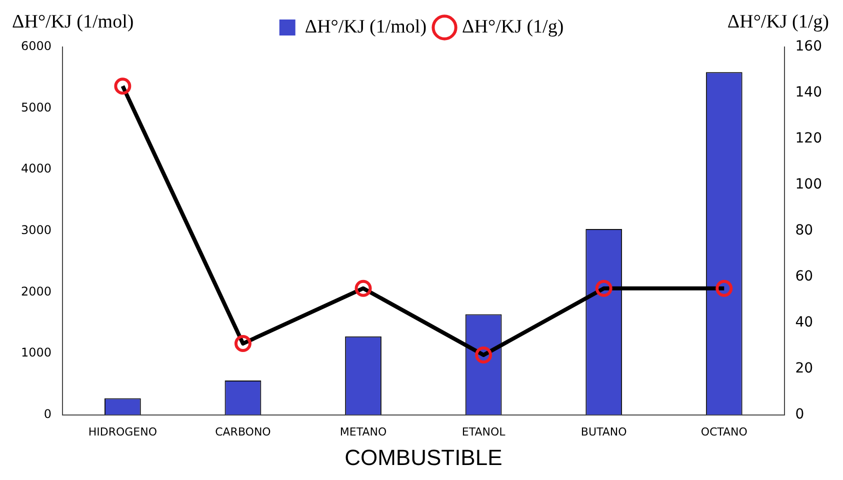 This screenshot has height=480, width=843. I want to click on y-tick-label: 1000, so click(36, 353).